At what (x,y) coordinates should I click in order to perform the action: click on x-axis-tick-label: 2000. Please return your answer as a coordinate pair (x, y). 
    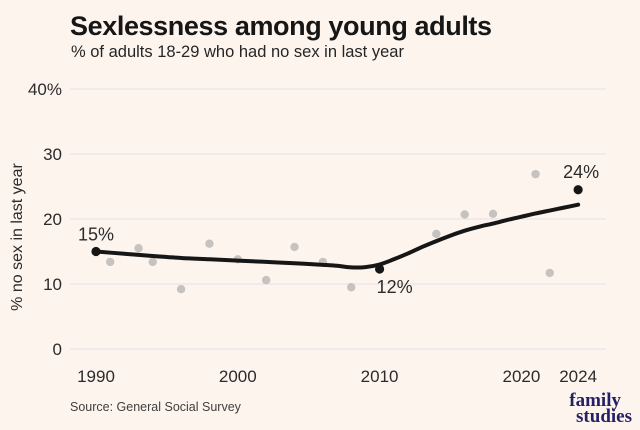
    Looking at the image, I should click on (238, 376).